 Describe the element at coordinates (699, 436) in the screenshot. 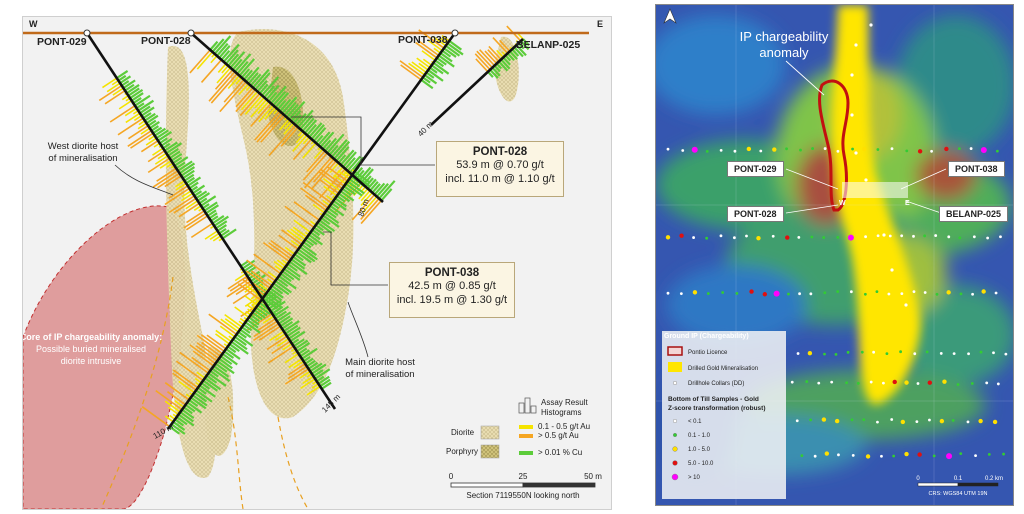

I see `legend-class-label: 0.1 - 1.0` at that location.